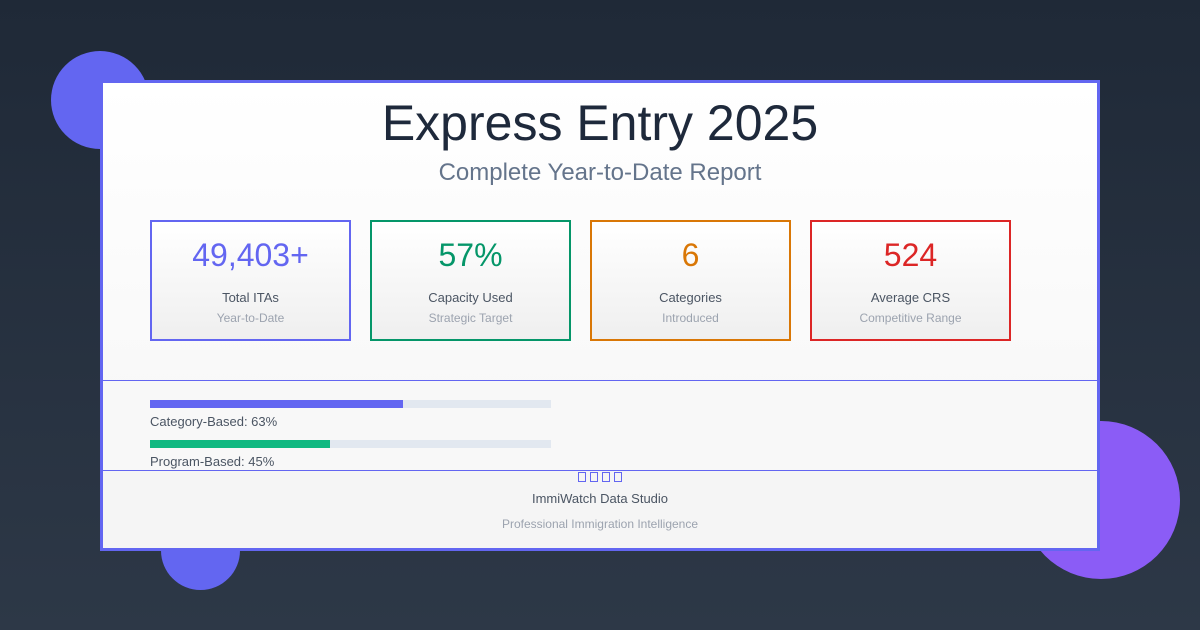 The height and width of the screenshot is (630, 1200). What do you see at coordinates (250, 280) in the screenshot?
I see `stat-card-total-itas: 49,403+ Total ITAs Year-to-Date` at bounding box center [250, 280].